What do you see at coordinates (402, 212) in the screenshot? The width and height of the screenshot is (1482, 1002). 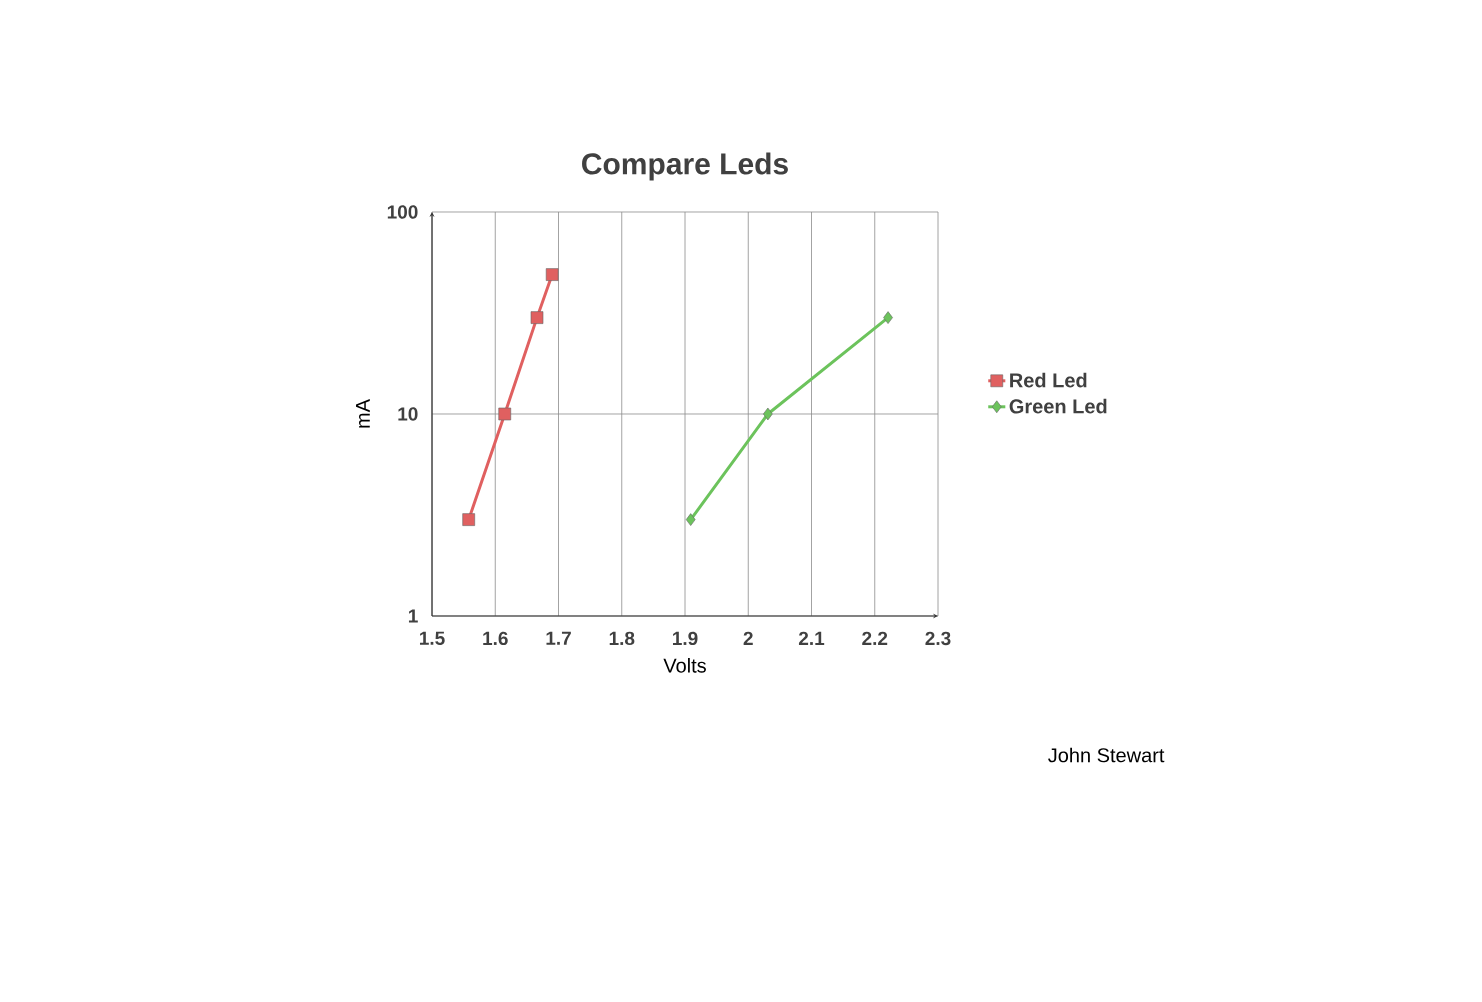 I see `y-tick-label: 100` at bounding box center [402, 212].